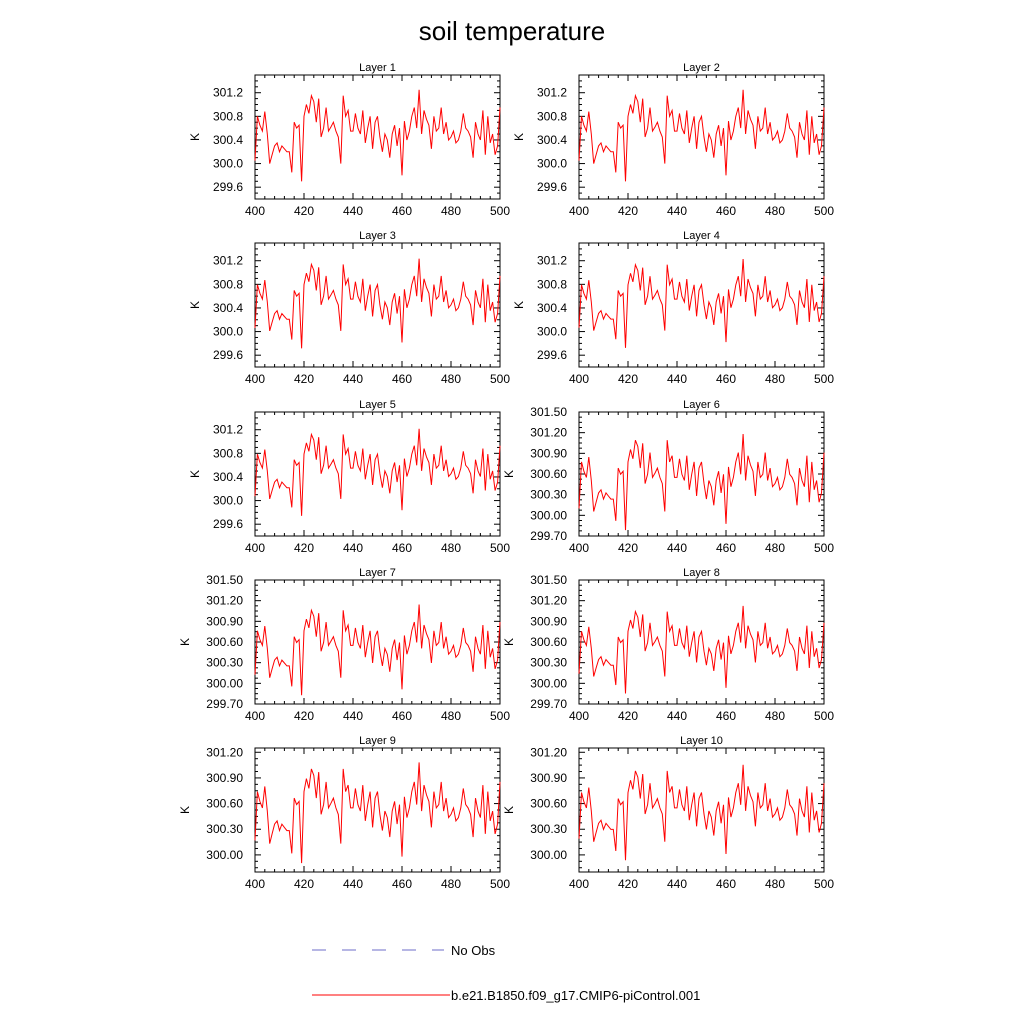  I want to click on y-tick-label: 300.30, so click(224, 829).